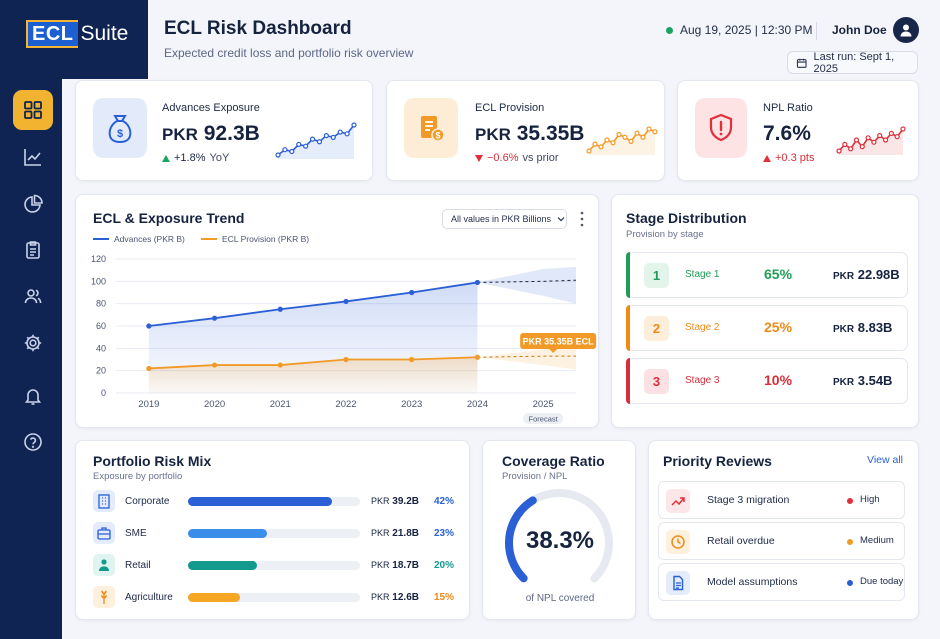 The width and height of the screenshot is (940, 639). I want to click on kpi-card-advances: $ Advances Exposure PKR 92.3B +1.8% YoY, so click(224, 130).